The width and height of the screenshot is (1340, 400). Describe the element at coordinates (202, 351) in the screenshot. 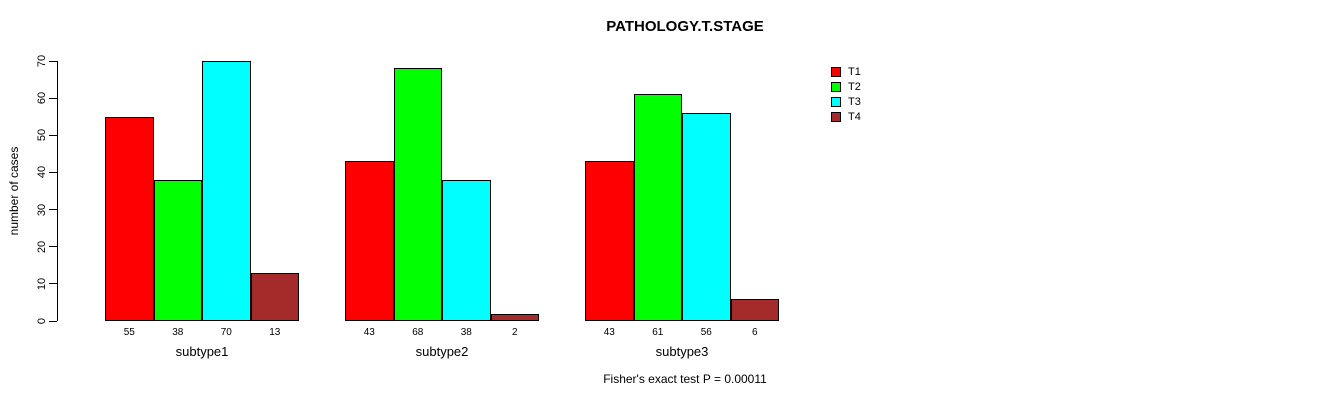

I see `category-label: subtype1` at that location.